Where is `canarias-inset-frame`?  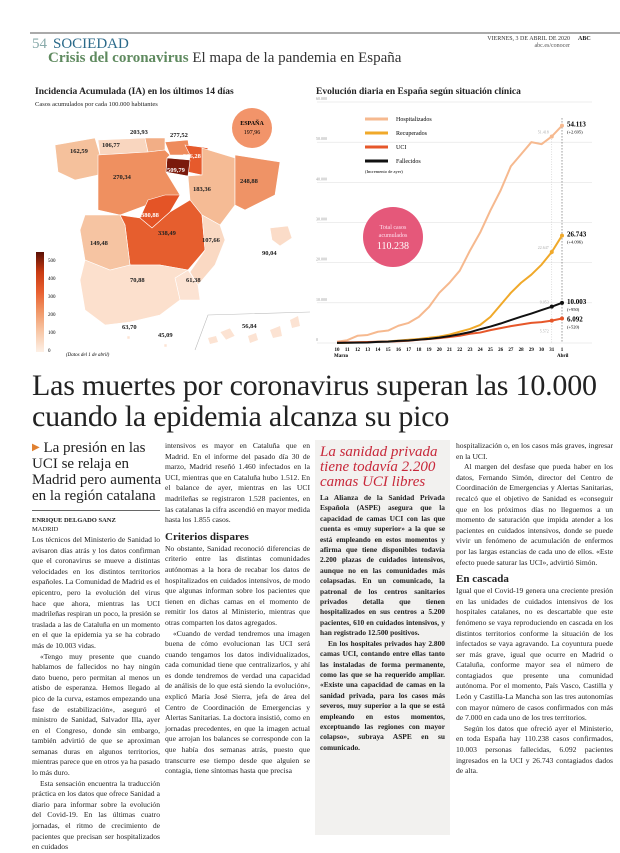 canarias-inset-frame is located at coordinates (252, 331).